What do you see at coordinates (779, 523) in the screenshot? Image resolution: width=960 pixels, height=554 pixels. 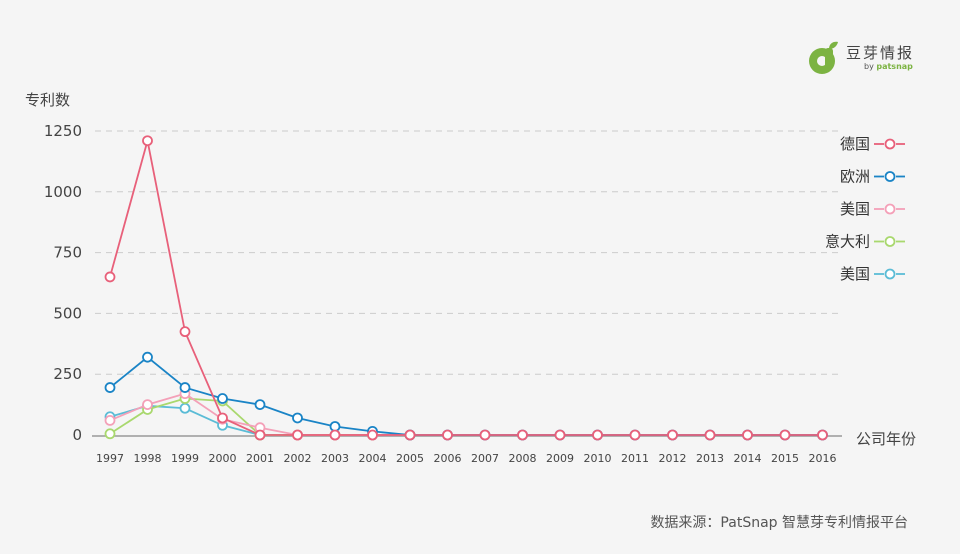 I see `data-source: 数据来源：PatSnap 智慧芽专利情报平台` at bounding box center [779, 523].